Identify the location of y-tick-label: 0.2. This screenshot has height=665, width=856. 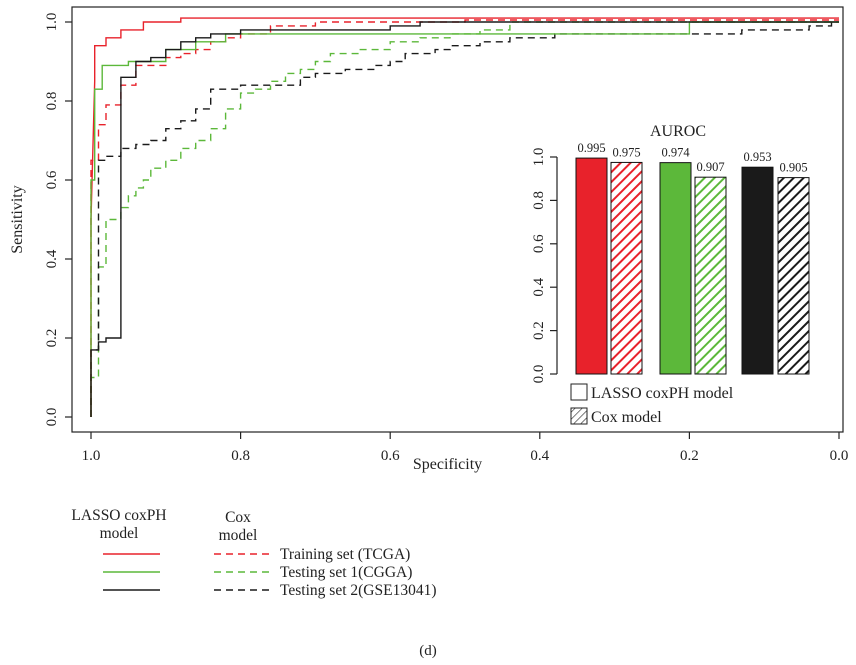
(52, 338).